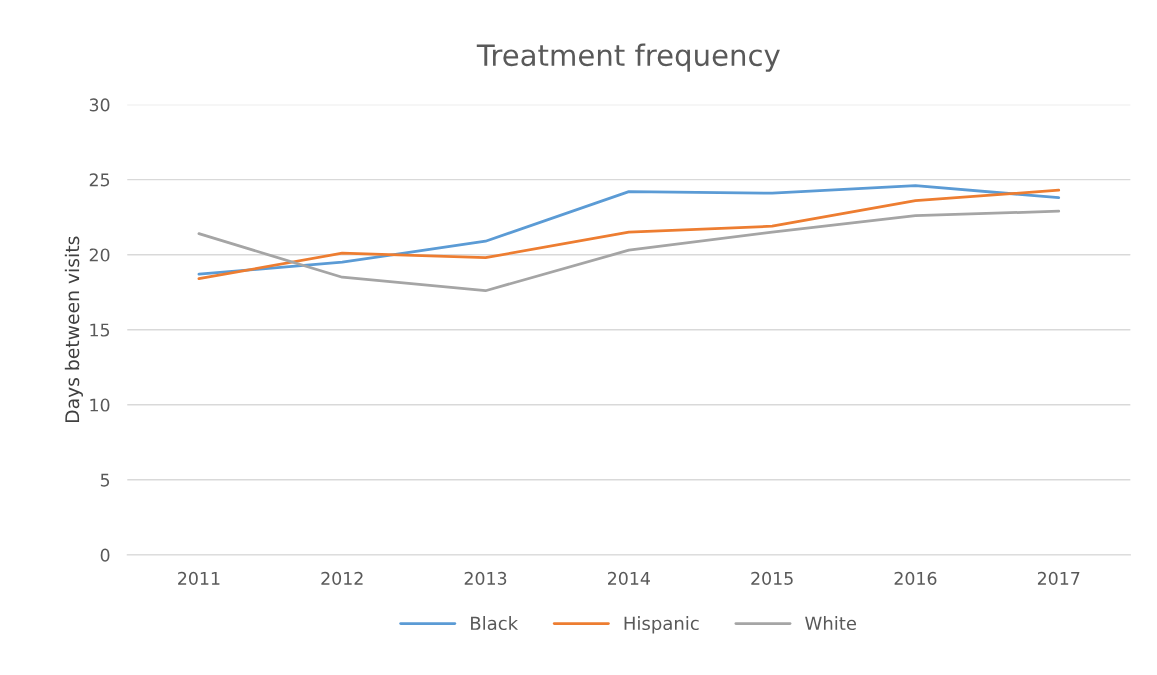 The width and height of the screenshot is (1157, 675). What do you see at coordinates (1058, 578) in the screenshot?
I see `x-tick-label: 2017` at bounding box center [1058, 578].